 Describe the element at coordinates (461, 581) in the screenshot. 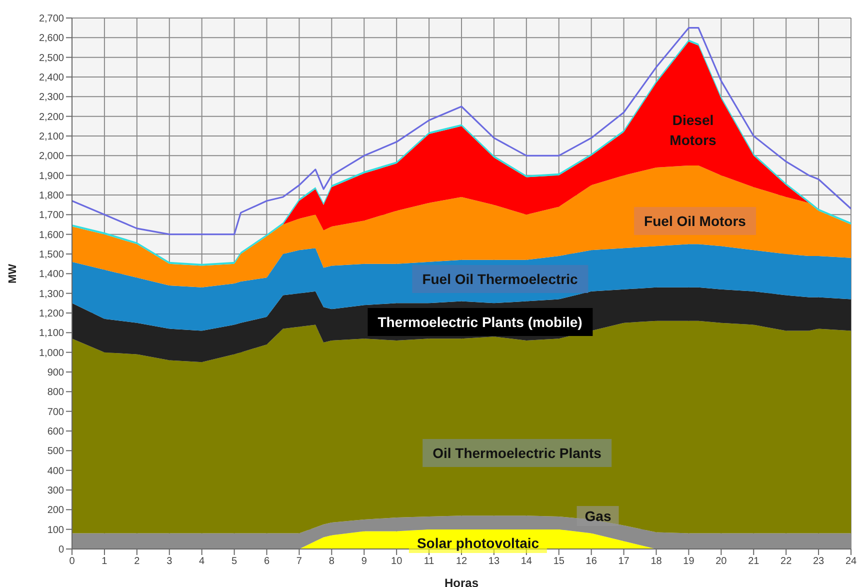

I see `x-axis-title: Horas` at that location.